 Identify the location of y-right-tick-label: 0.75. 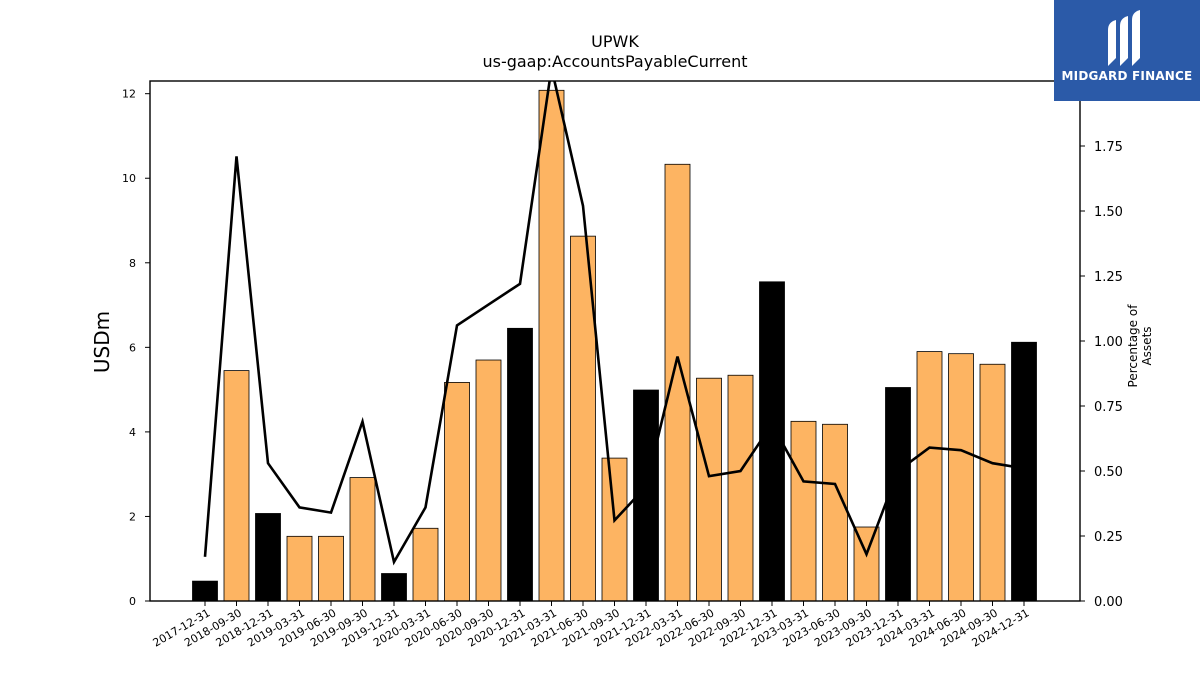
(1108, 407).